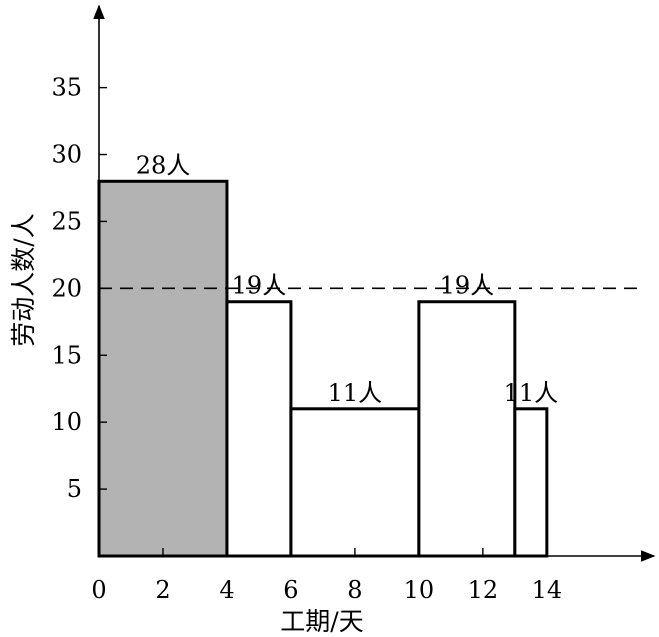 This screenshot has width=659, height=637. What do you see at coordinates (23, 279) in the screenshot?
I see `y-axis-title: 劳动人数/人` at bounding box center [23, 279].